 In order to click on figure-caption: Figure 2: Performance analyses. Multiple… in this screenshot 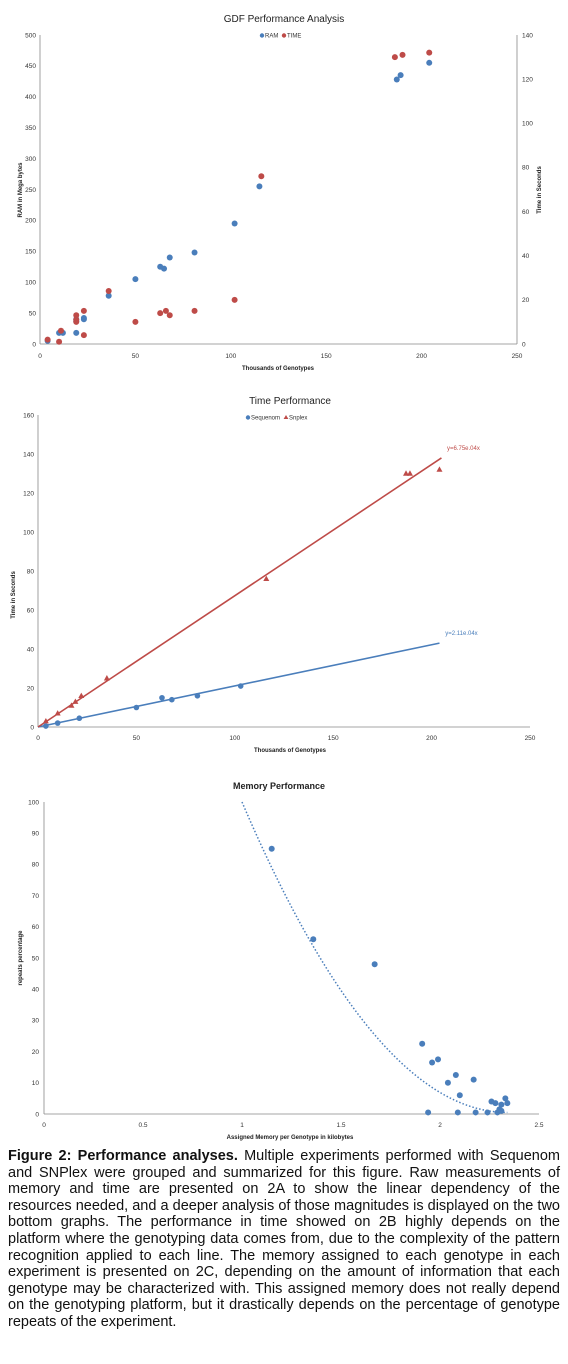, I will do `click(284, 1239)`.